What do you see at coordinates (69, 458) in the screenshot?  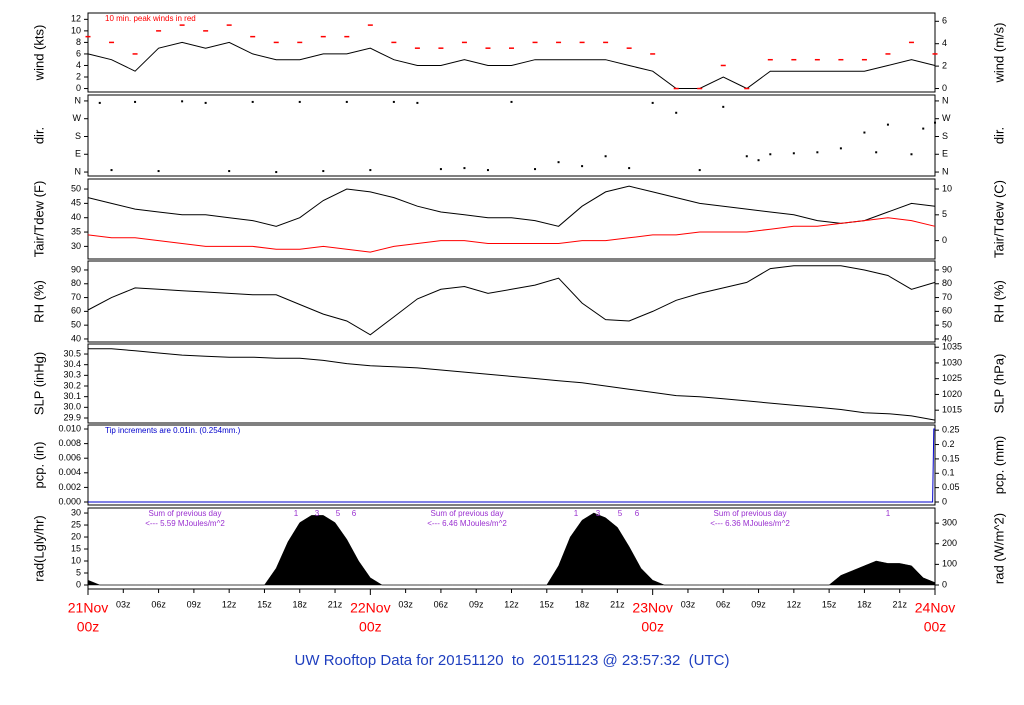 I see `y-tick-label: 0.006` at bounding box center [69, 458].